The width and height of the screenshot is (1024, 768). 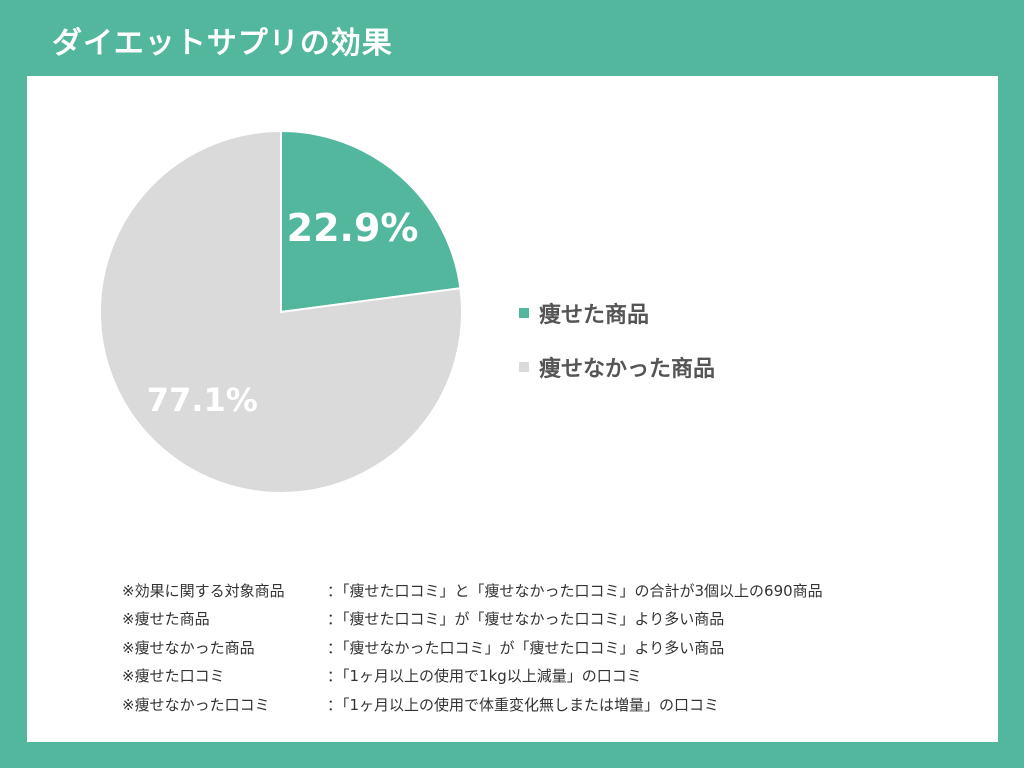 What do you see at coordinates (524, 367) in the screenshot?
I see `legend-swatch-not-slimmed` at bounding box center [524, 367].